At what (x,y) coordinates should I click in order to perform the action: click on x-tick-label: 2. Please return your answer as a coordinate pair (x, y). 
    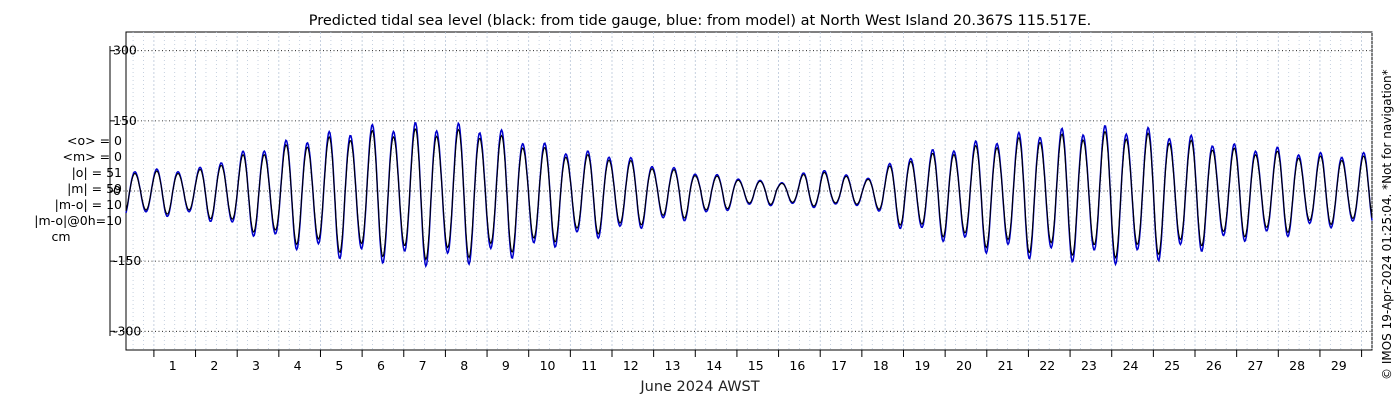
    Looking at the image, I should click on (214, 365).